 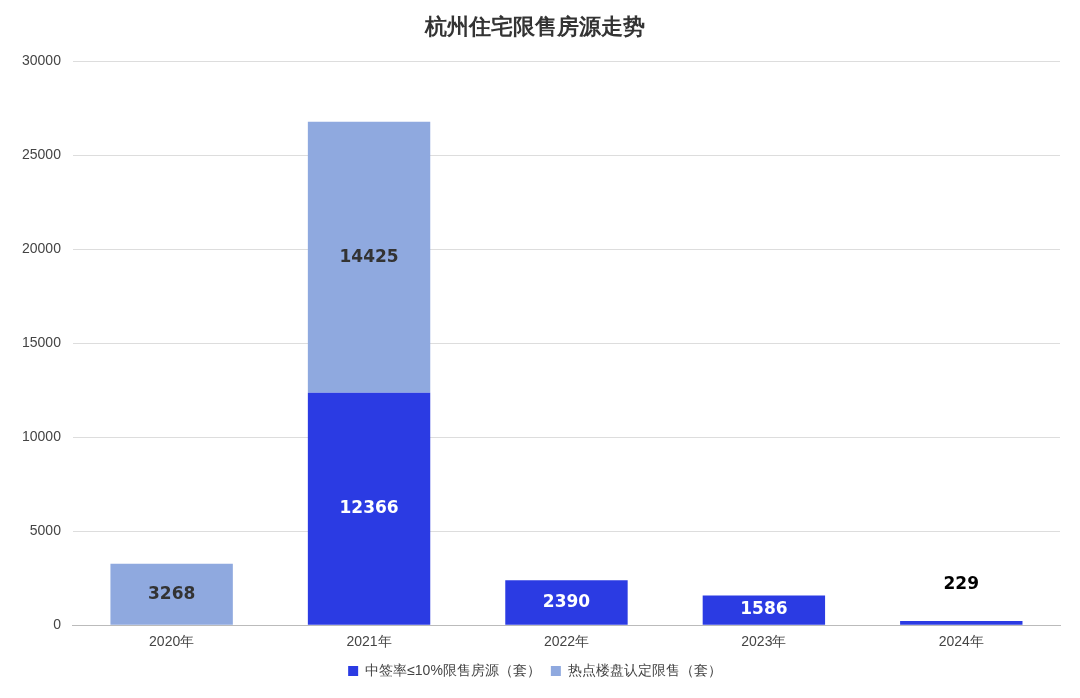 I want to click on data-label: 2390, so click(x=566, y=600).